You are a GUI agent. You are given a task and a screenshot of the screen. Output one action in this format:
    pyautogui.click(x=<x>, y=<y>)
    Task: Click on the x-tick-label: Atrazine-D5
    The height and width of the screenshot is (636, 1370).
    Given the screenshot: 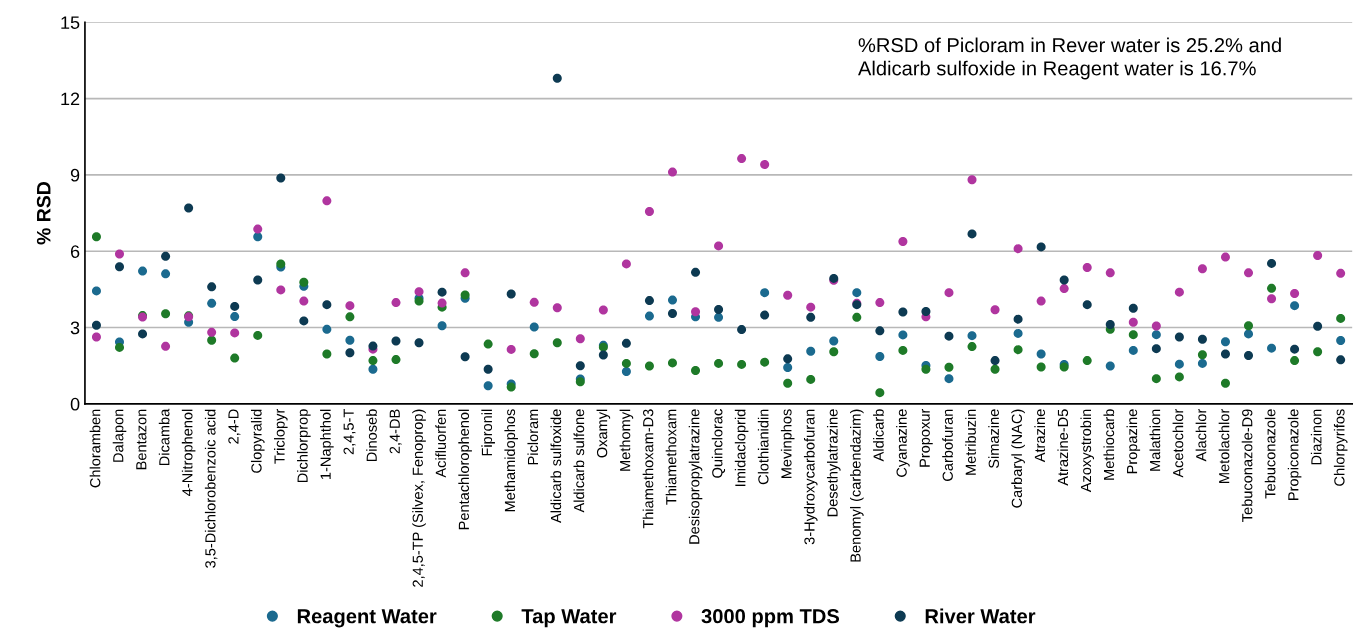 What is the action you would take?
    pyautogui.click(x=1063, y=447)
    